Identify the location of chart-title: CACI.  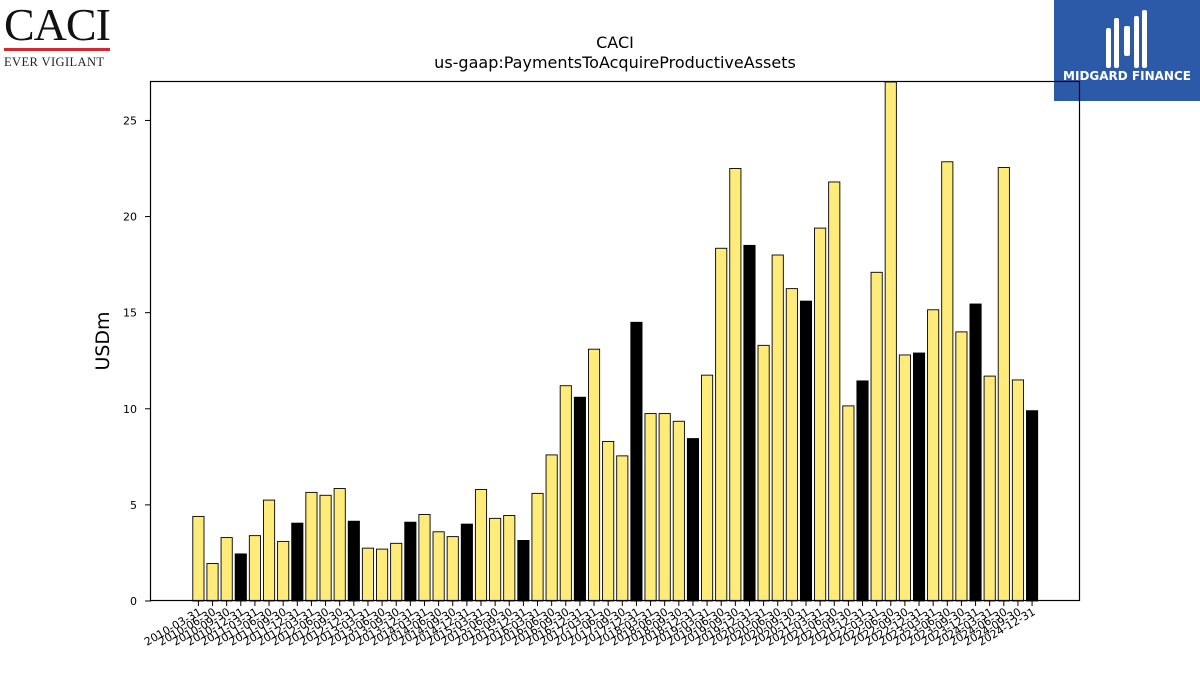
(615, 42).